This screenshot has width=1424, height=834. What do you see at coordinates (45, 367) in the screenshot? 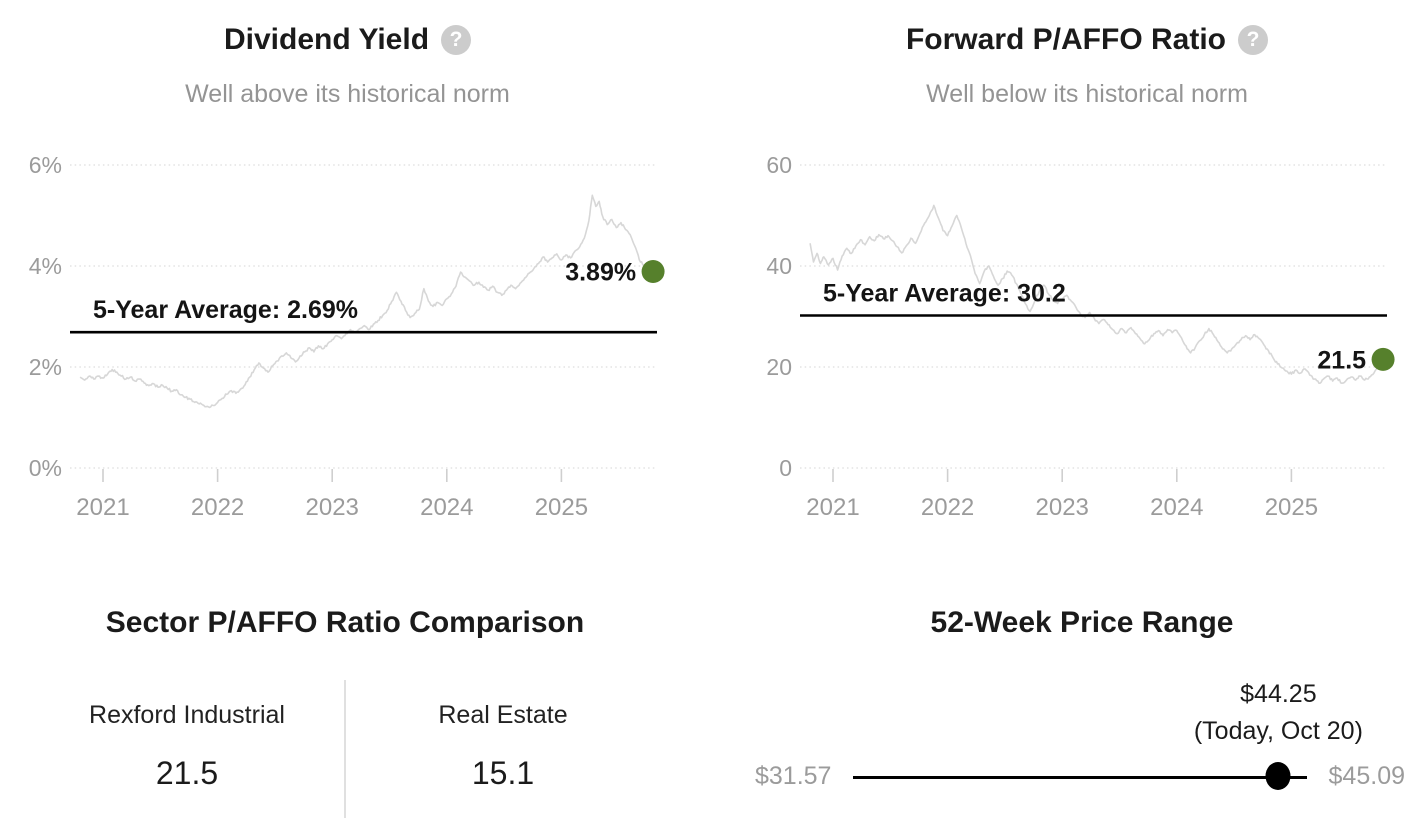
I see `y-axis-label: 2%` at bounding box center [45, 367].